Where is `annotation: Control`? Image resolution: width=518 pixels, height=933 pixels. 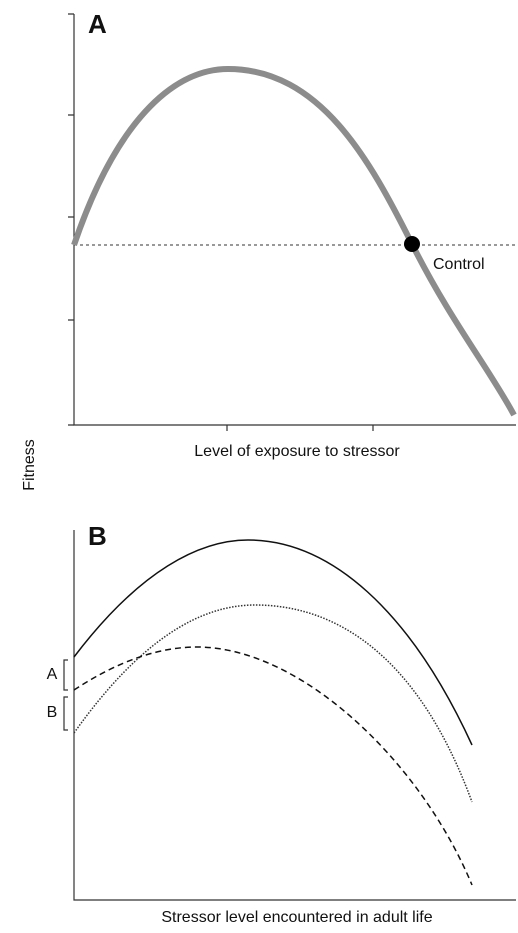 annotation: Control is located at coordinates (459, 264).